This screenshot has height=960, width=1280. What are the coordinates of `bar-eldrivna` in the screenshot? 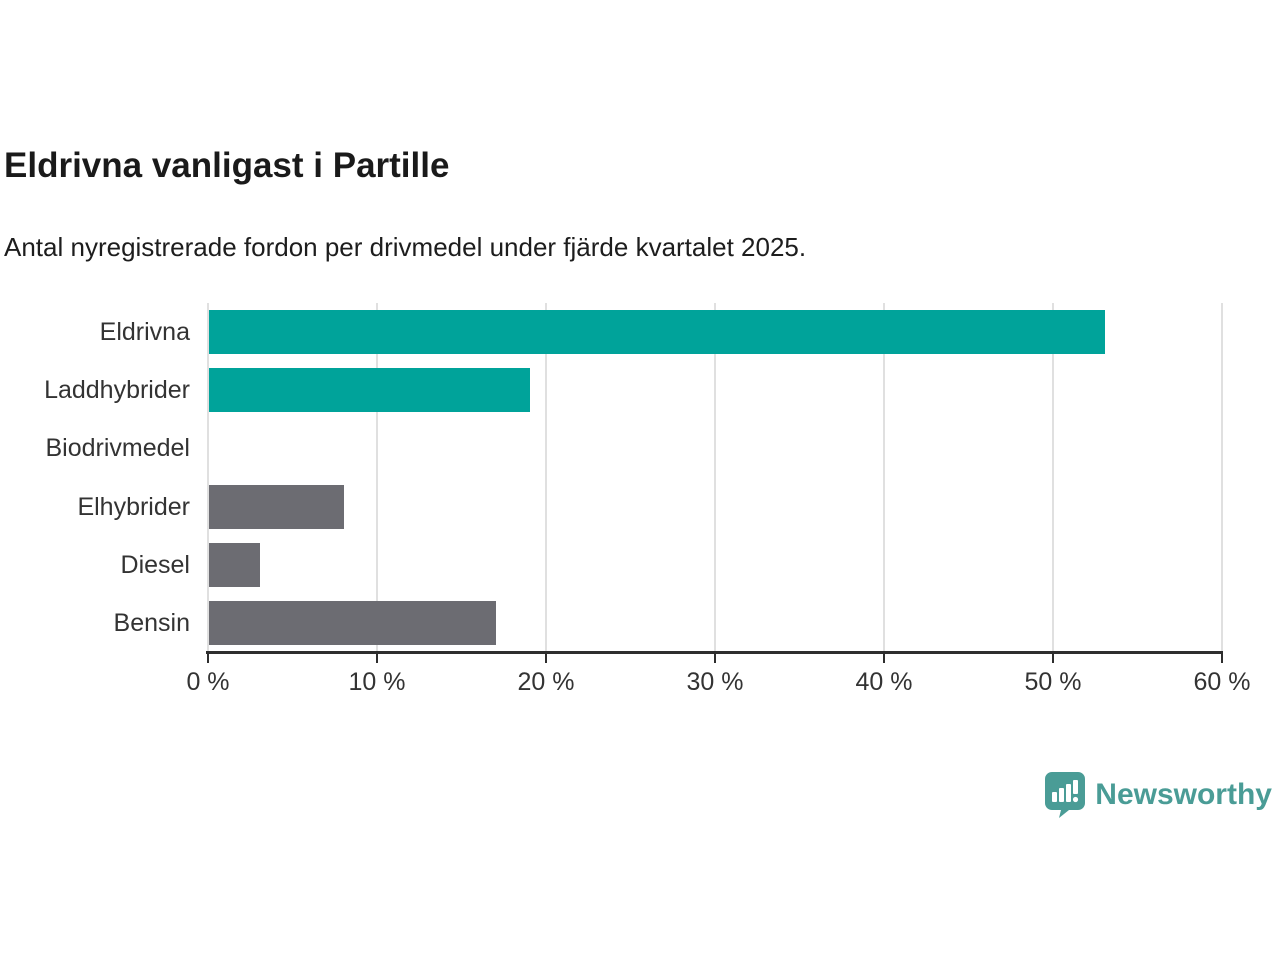 It's located at (657, 332).